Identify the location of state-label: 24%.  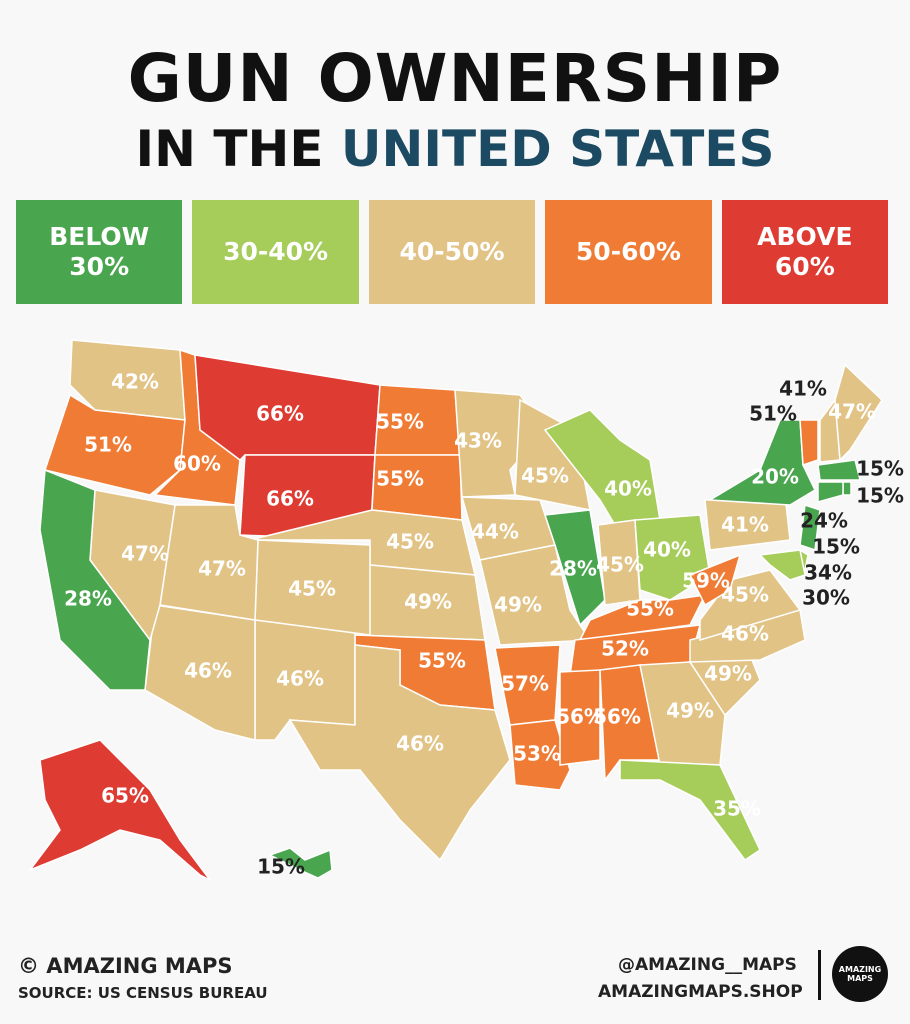
(824, 521).